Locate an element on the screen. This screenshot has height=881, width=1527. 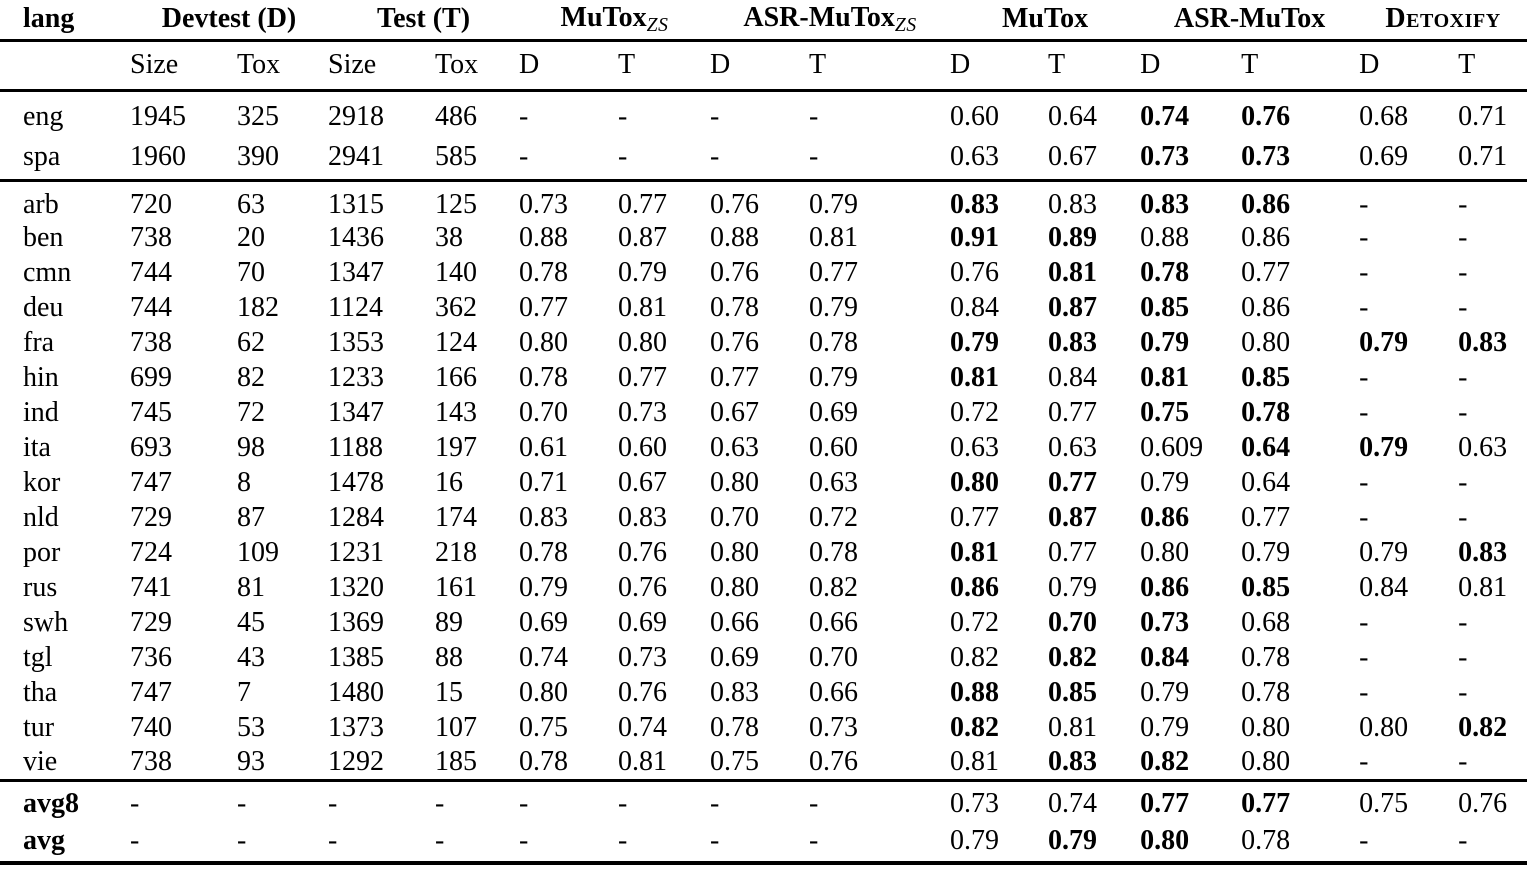
value-cell: 53 is located at coordinates (251, 727).